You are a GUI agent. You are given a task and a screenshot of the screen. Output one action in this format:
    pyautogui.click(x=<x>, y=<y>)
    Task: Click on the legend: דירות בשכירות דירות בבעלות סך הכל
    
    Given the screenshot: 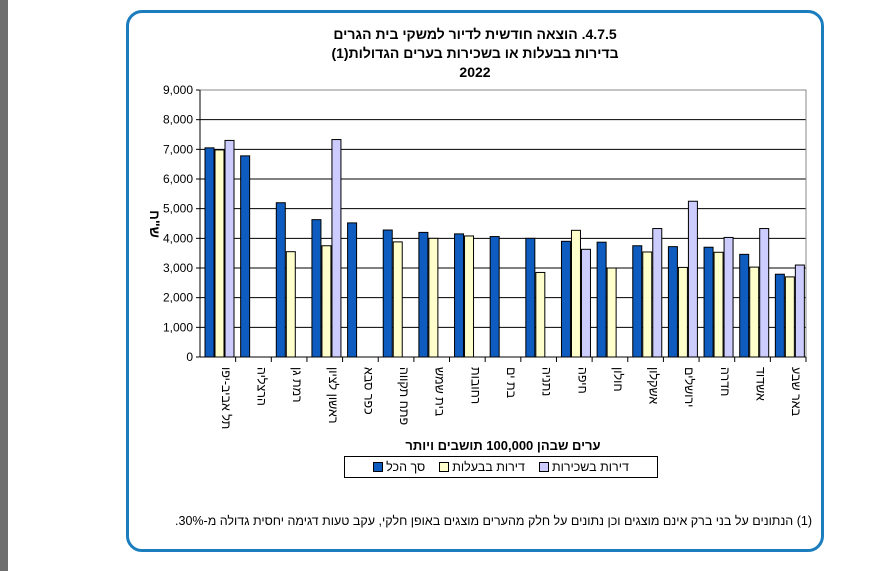 What is the action you would take?
    pyautogui.click(x=501, y=467)
    